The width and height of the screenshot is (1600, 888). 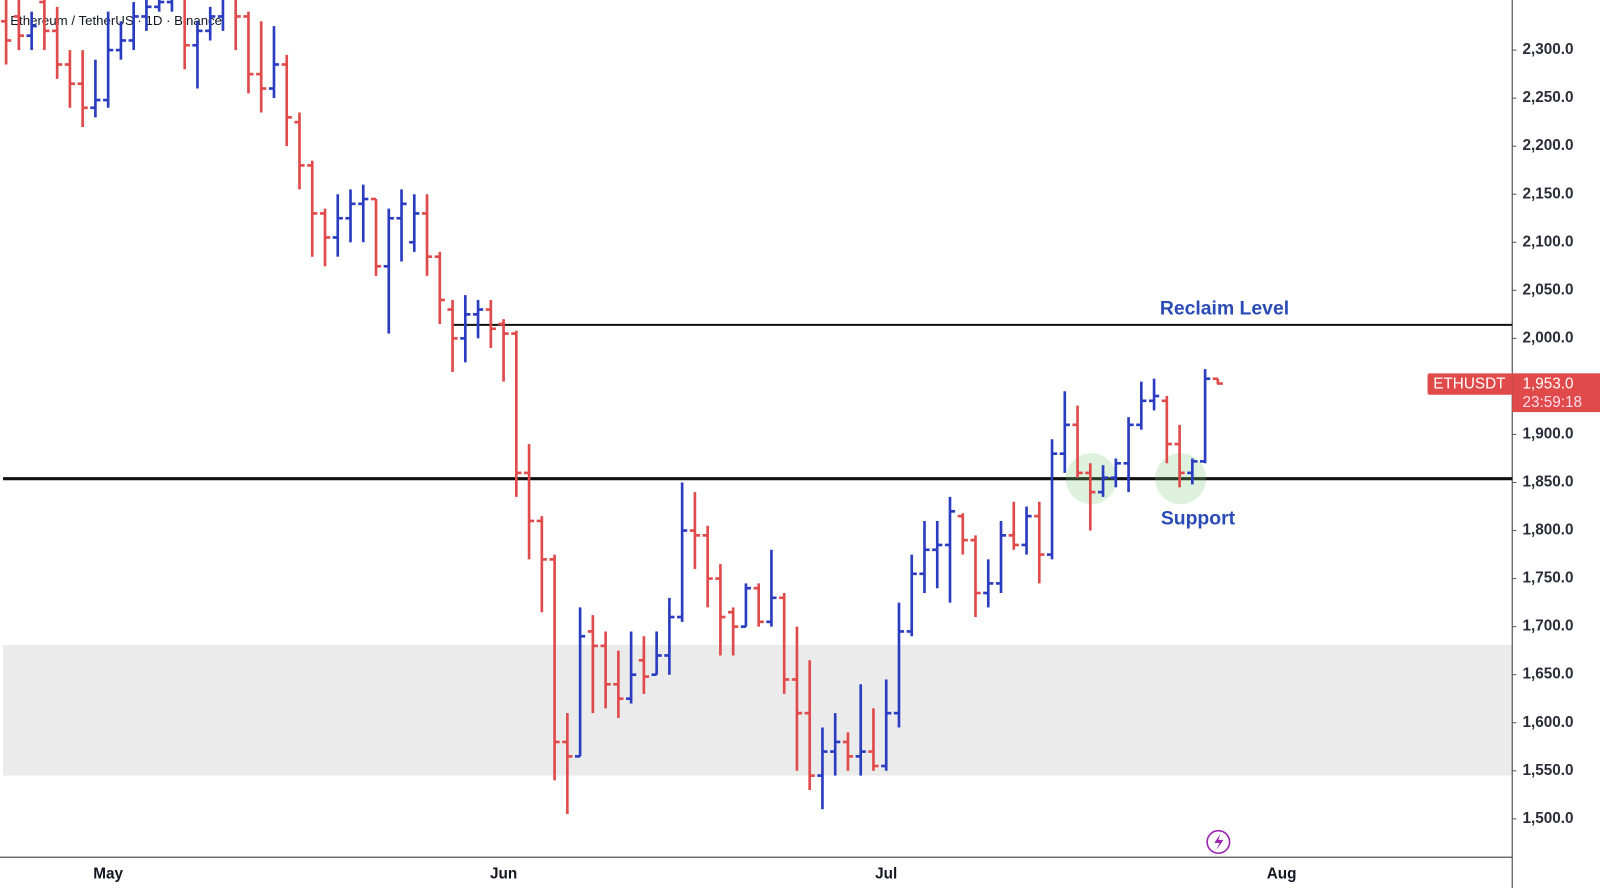 What do you see at coordinates (1198, 519) in the screenshot?
I see `support-label: Support` at bounding box center [1198, 519].